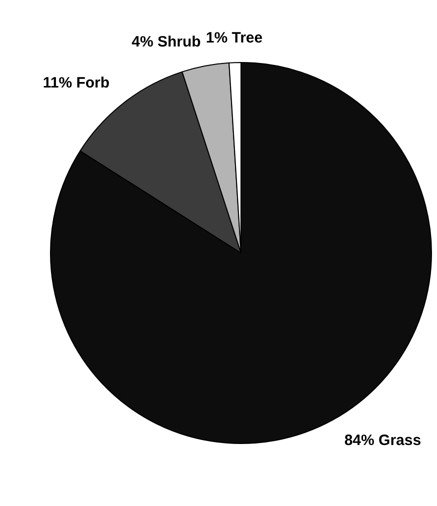 The width and height of the screenshot is (437, 506). What do you see at coordinates (383, 441) in the screenshot?
I see `slice-label: 84% Grass` at bounding box center [383, 441].